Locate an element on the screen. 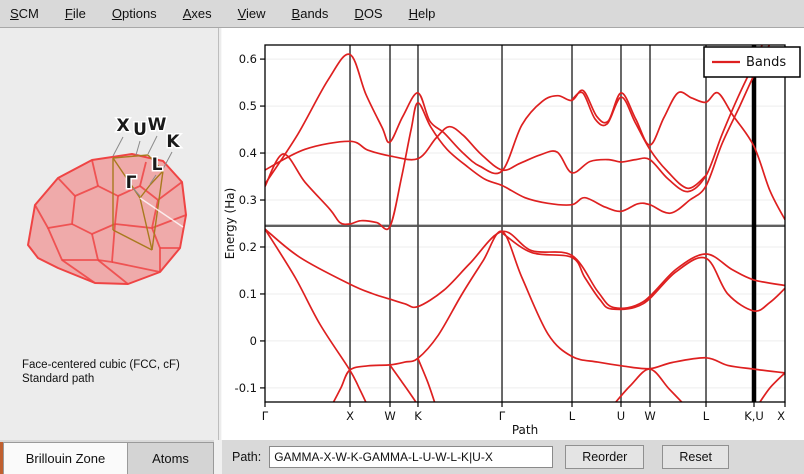 This screenshot has width=804, height=474. tab-atoms: Atoms is located at coordinates (171, 458).